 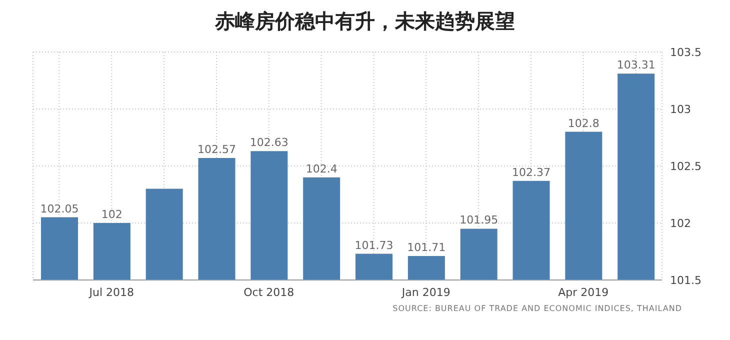 What do you see at coordinates (322, 169) in the screenshot?
I see `data-label: 102.4` at bounding box center [322, 169].